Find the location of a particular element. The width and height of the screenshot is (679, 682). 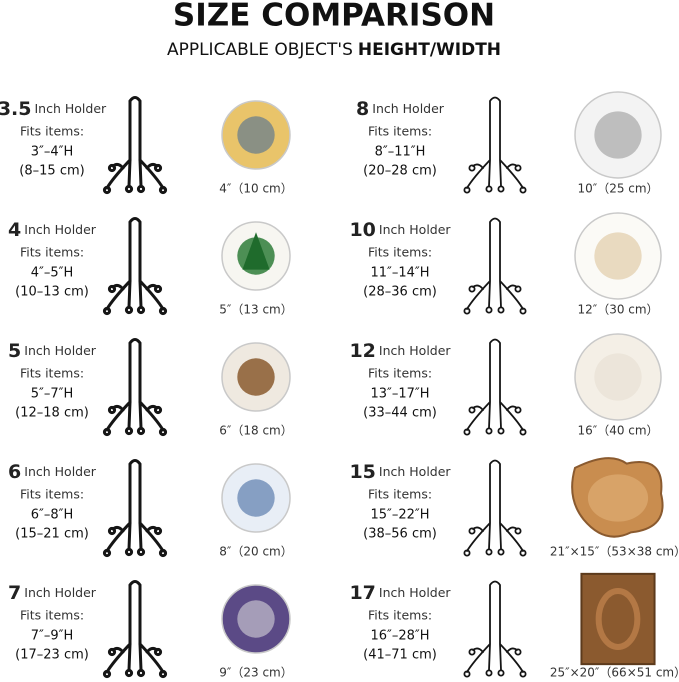

object-inner is located at coordinates (618, 498).